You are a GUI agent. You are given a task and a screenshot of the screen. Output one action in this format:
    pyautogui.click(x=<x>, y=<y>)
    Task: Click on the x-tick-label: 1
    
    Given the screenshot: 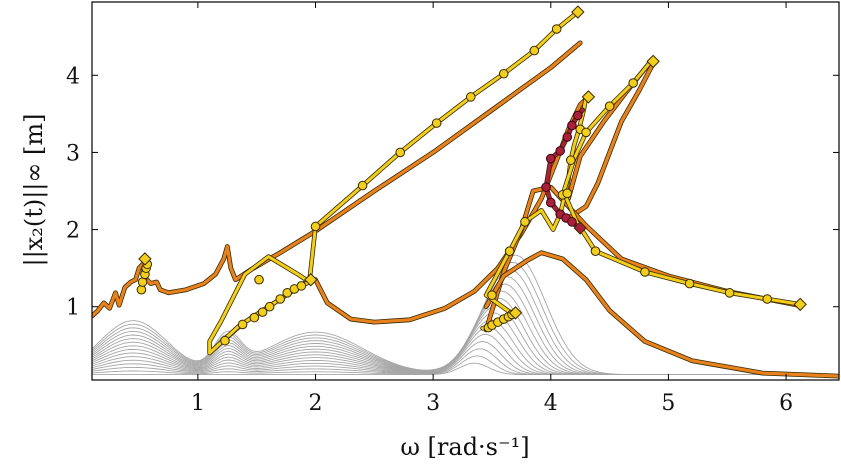 What is the action you would take?
    pyautogui.click(x=198, y=403)
    